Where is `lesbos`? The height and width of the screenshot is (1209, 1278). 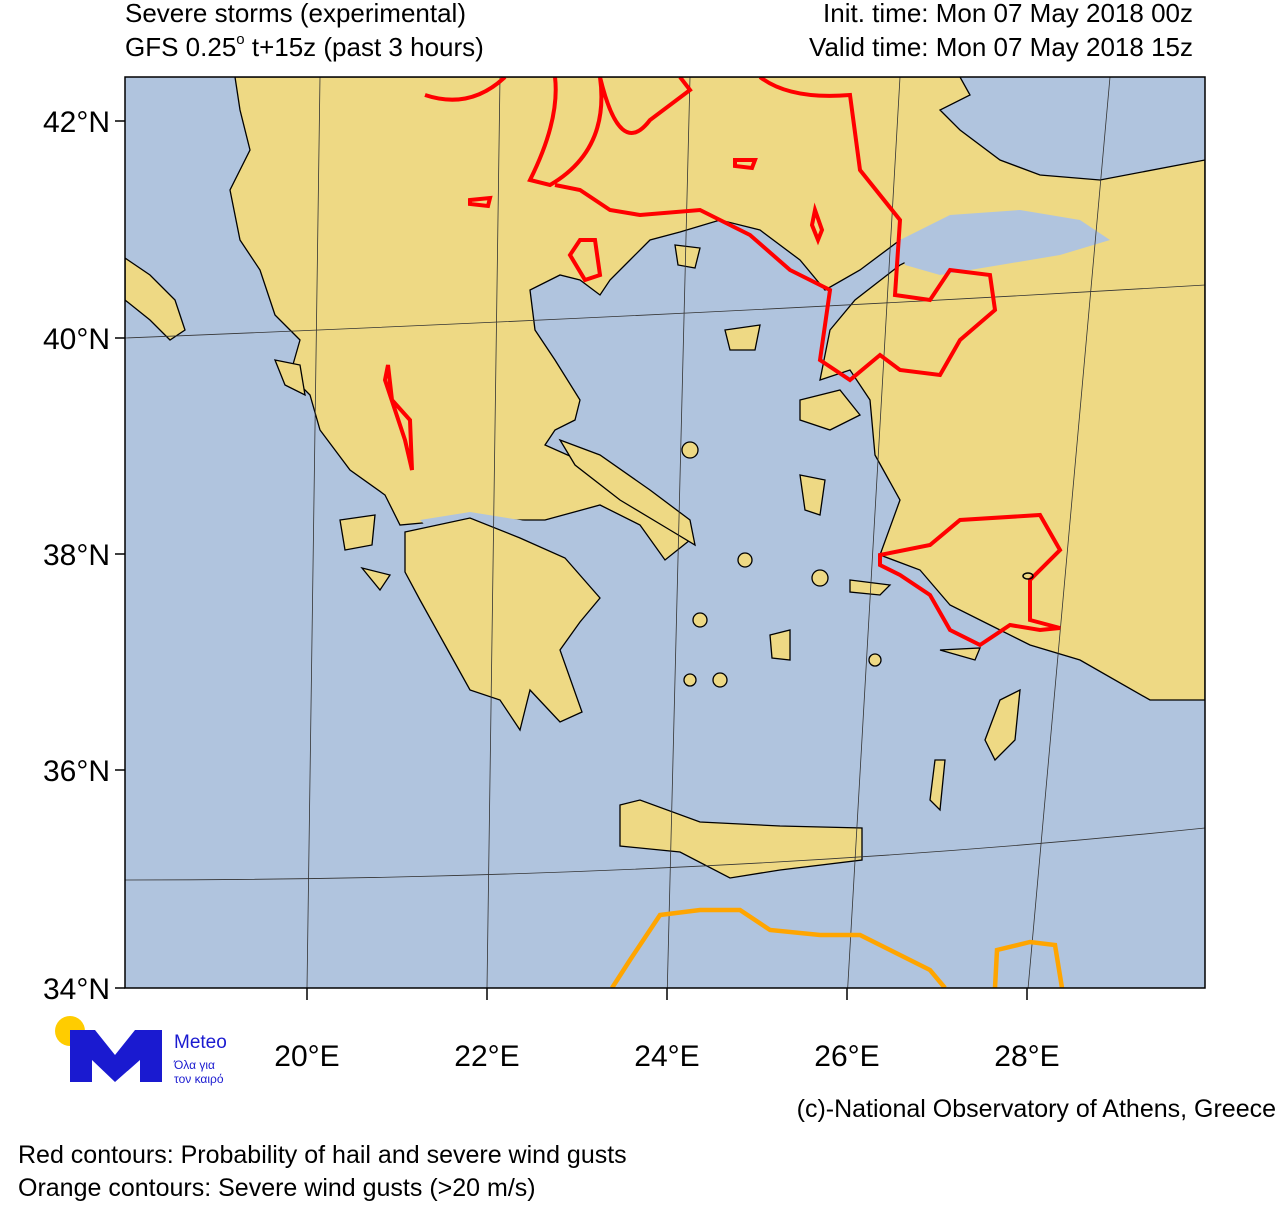
lesbos is located at coordinates (830, 410).